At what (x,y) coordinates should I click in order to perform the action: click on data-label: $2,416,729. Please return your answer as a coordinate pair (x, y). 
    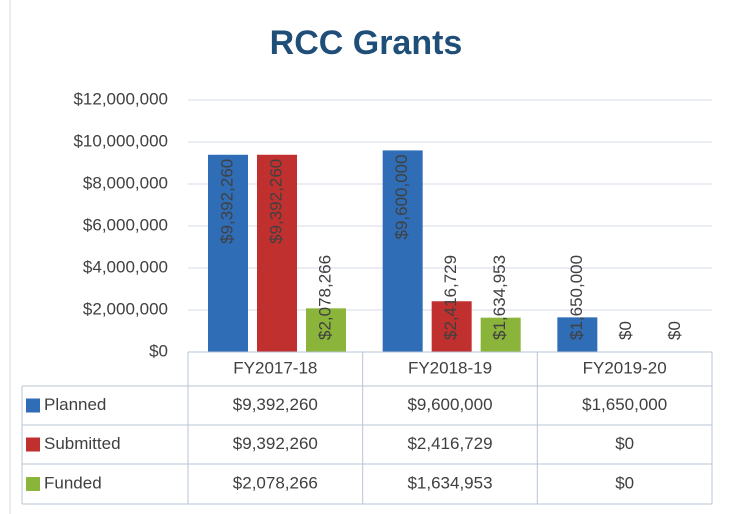
    Looking at the image, I should click on (450, 297).